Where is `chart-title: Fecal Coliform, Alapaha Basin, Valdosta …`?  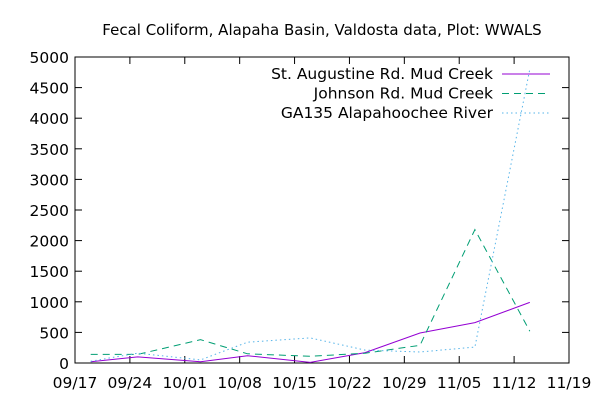
chart-title: Fecal Coliform, Alapaha Basin, Valdosta … is located at coordinates (321, 30).